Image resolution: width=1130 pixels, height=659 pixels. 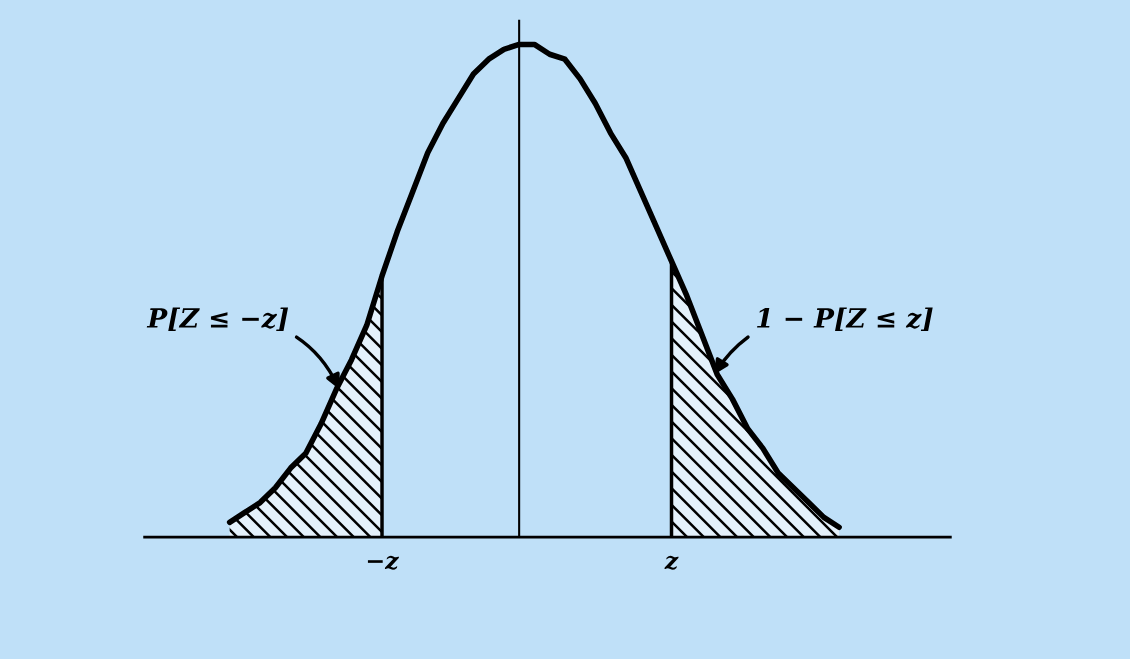 I want to click on x-tick-label: −z, so click(x=383, y=562).